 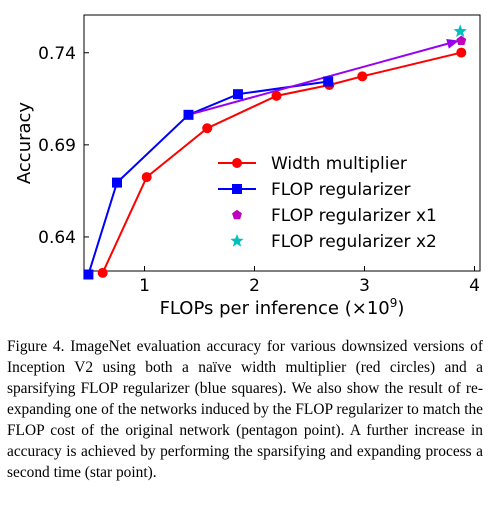 I want to click on legend-width-multiplier-marker, so click(x=237, y=163).